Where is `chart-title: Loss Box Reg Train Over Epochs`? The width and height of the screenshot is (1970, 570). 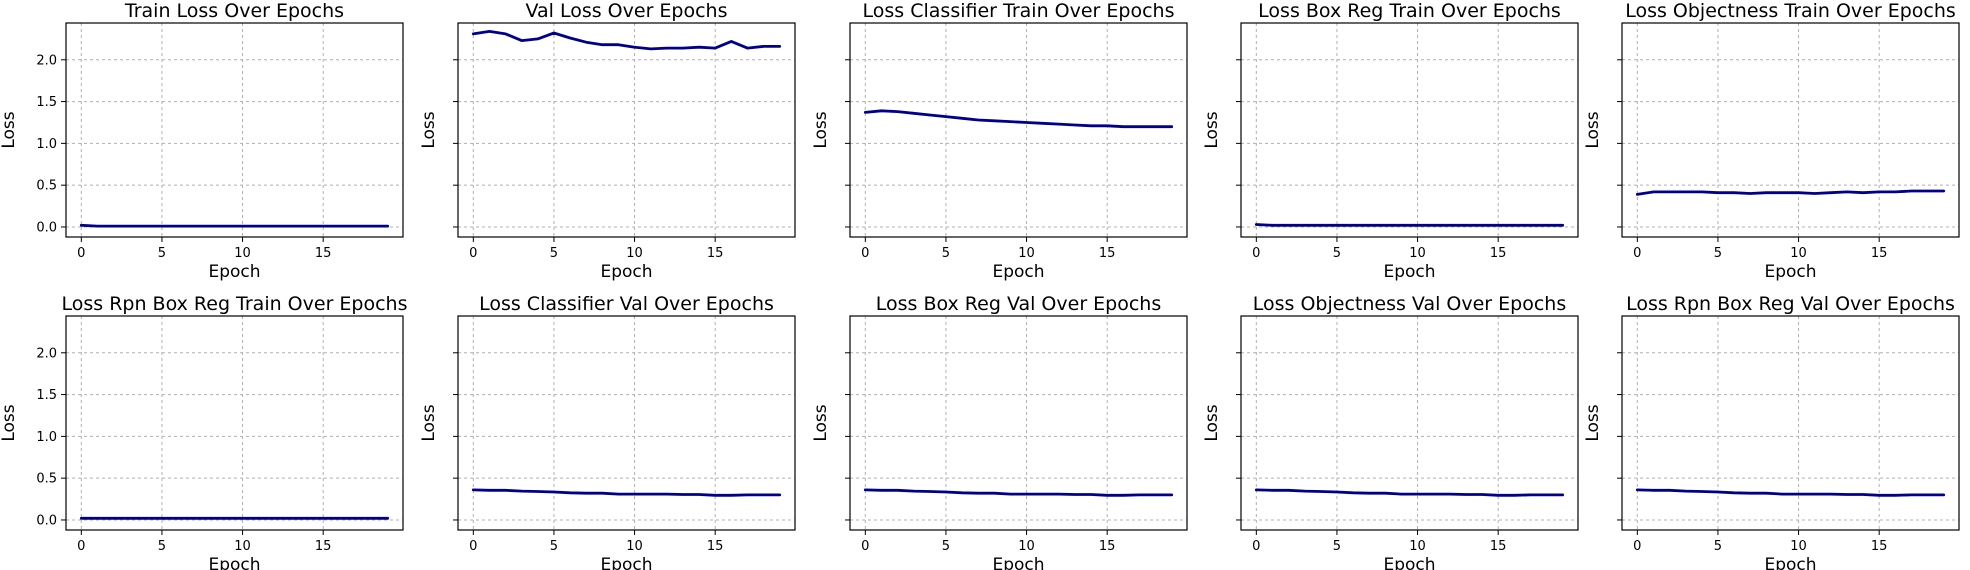
chart-title: Loss Box Reg Train Over Epochs is located at coordinates (1409, 11).